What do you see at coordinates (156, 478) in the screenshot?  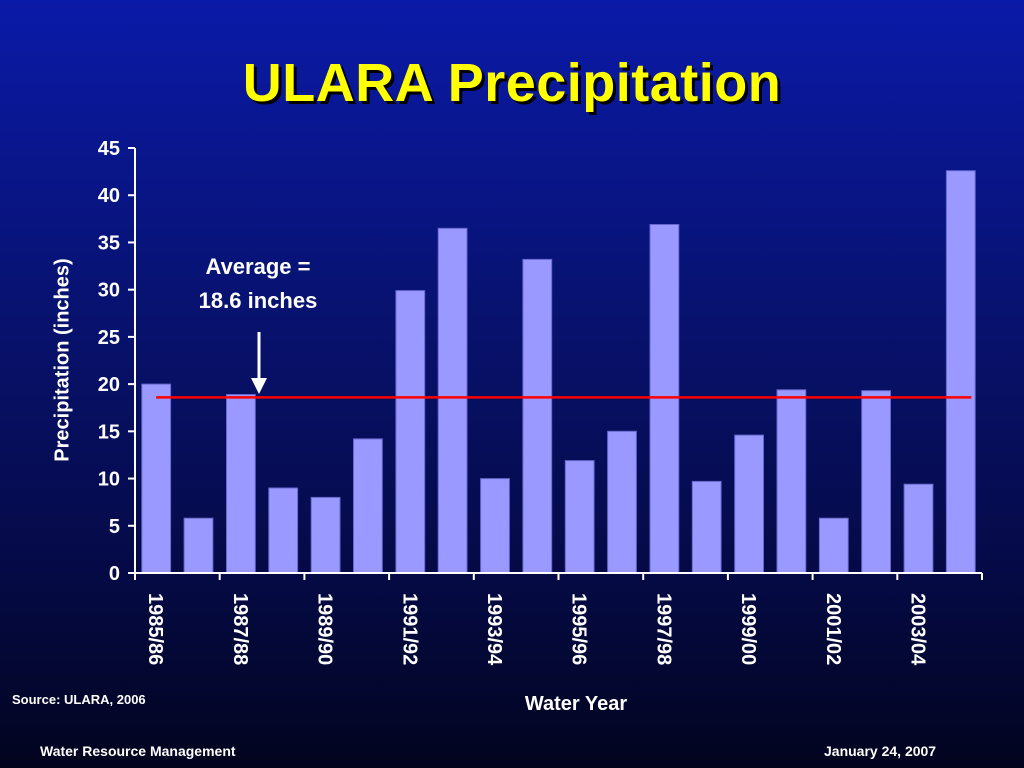 I see `bar-1985/86` at bounding box center [156, 478].